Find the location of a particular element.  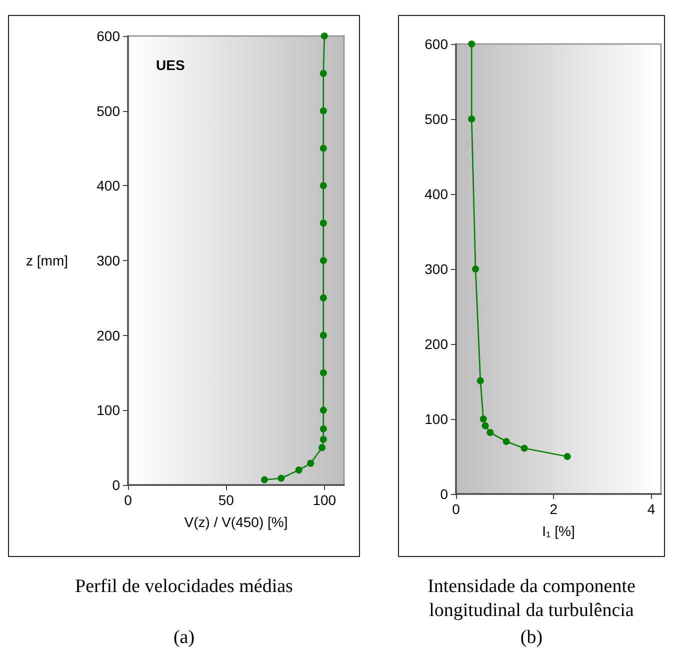

x-tick-label: 100 is located at coordinates (324, 500).